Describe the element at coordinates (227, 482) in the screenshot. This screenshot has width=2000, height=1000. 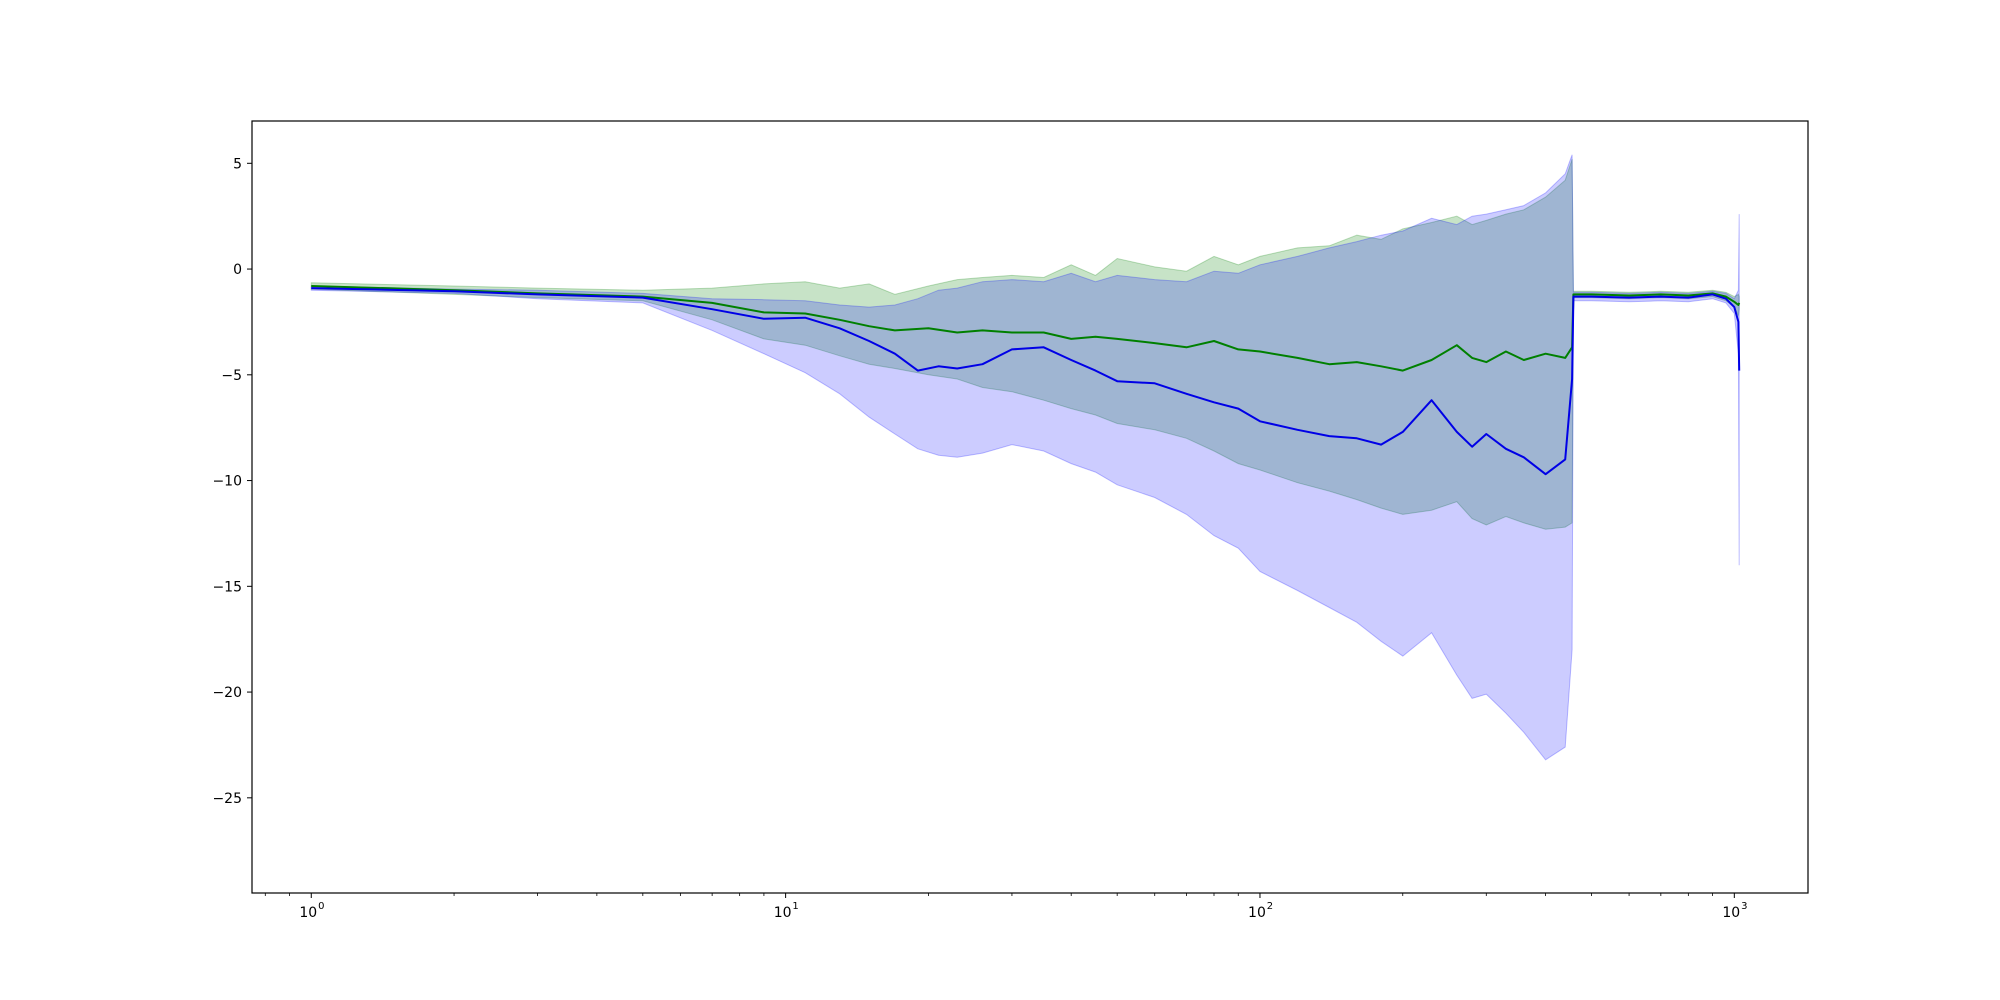
I see `y-tick-label: −10` at that location.